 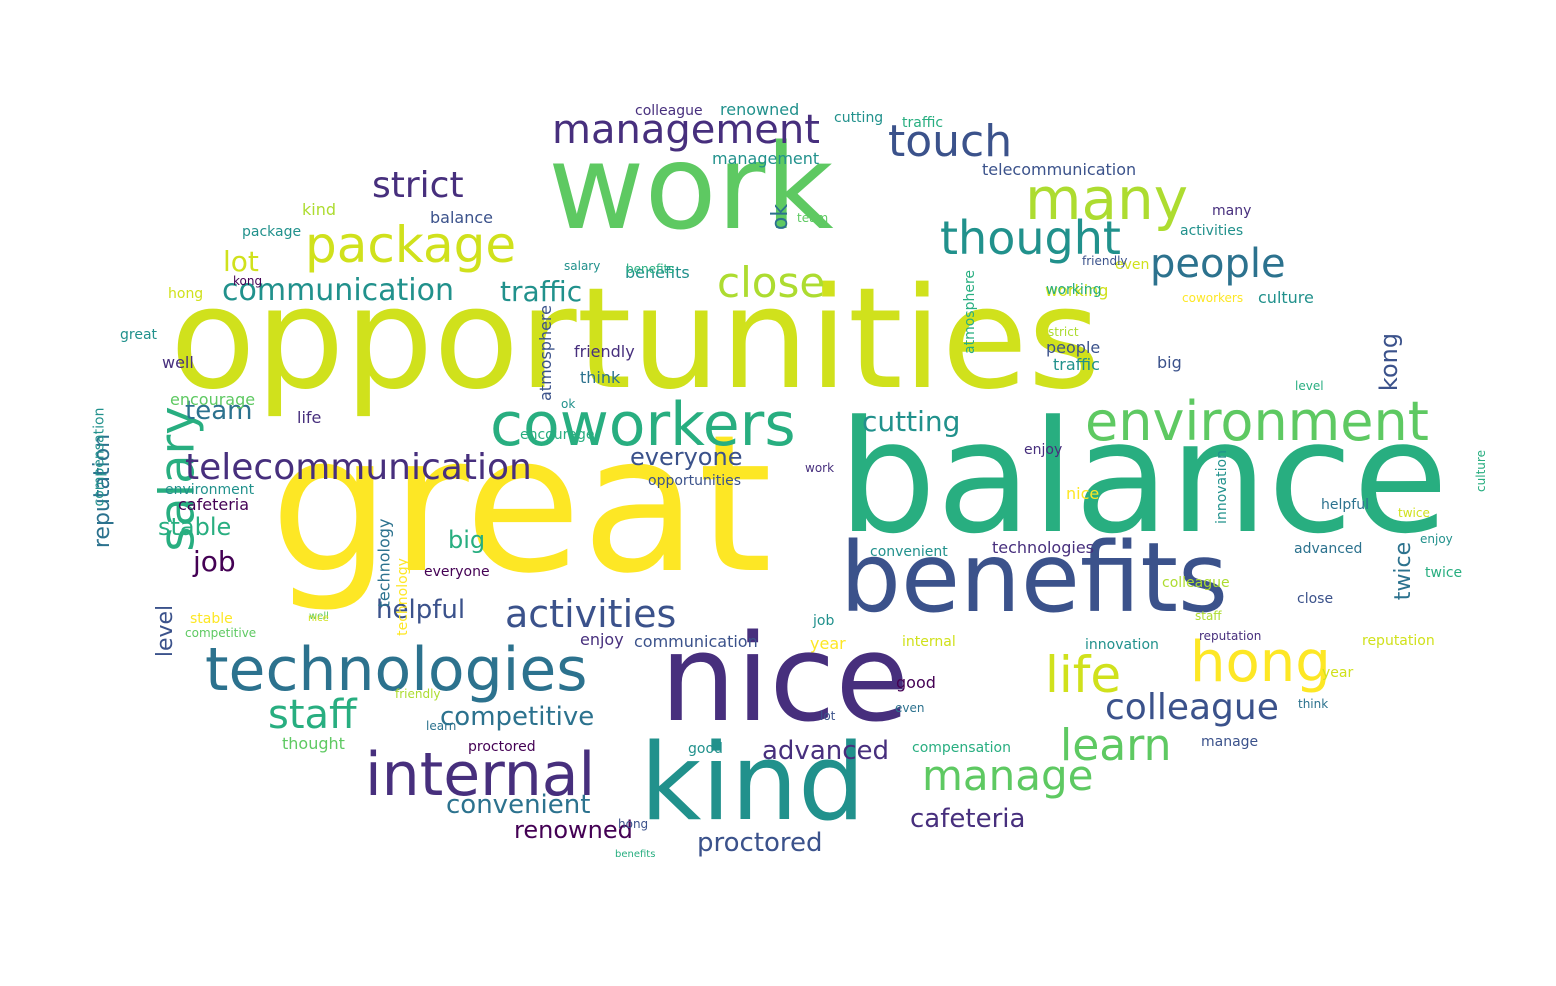 What do you see at coordinates (686, 457) in the screenshot?
I see `word-everyone: everyone` at bounding box center [686, 457].